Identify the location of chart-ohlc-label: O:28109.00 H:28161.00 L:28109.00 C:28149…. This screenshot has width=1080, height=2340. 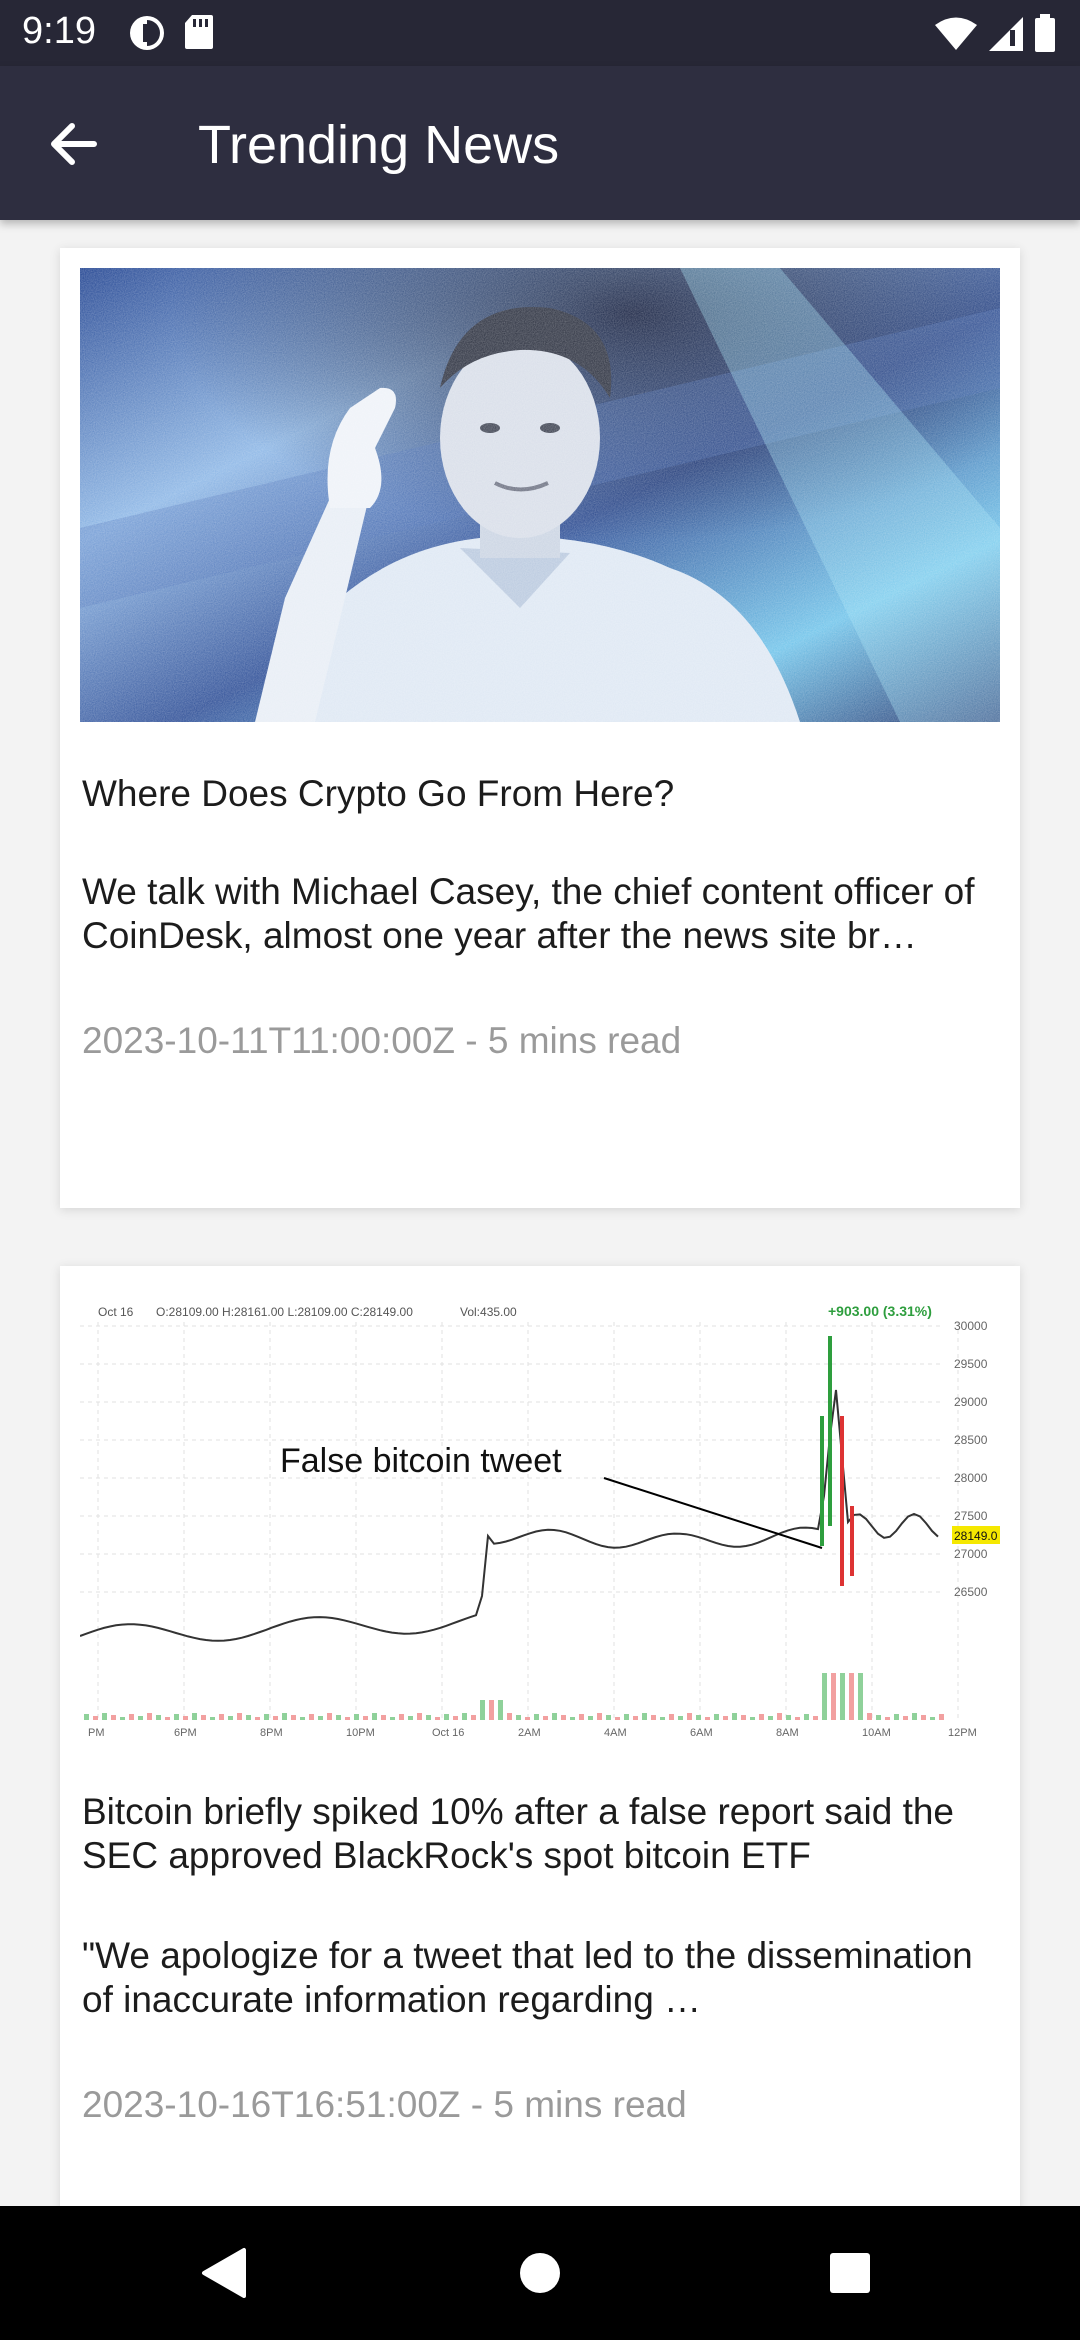
(284, 1312).